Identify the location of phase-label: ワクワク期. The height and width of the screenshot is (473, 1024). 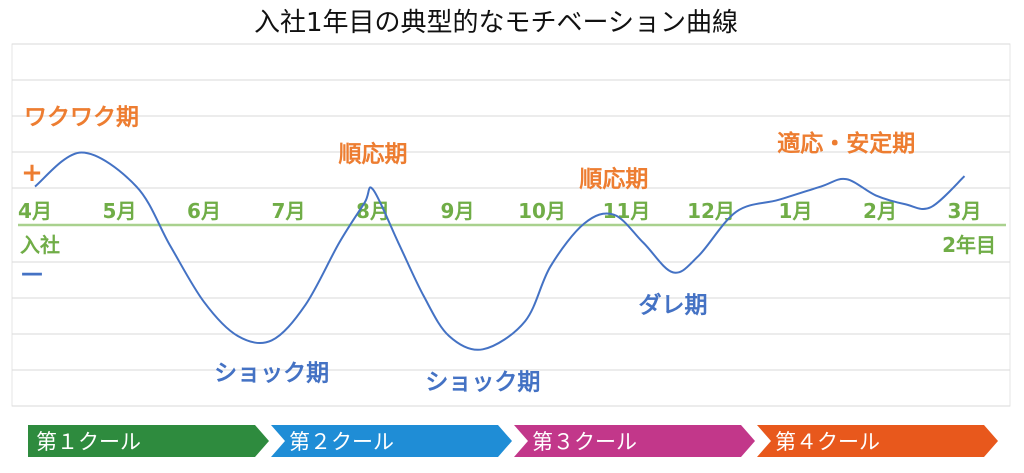
(81, 117).